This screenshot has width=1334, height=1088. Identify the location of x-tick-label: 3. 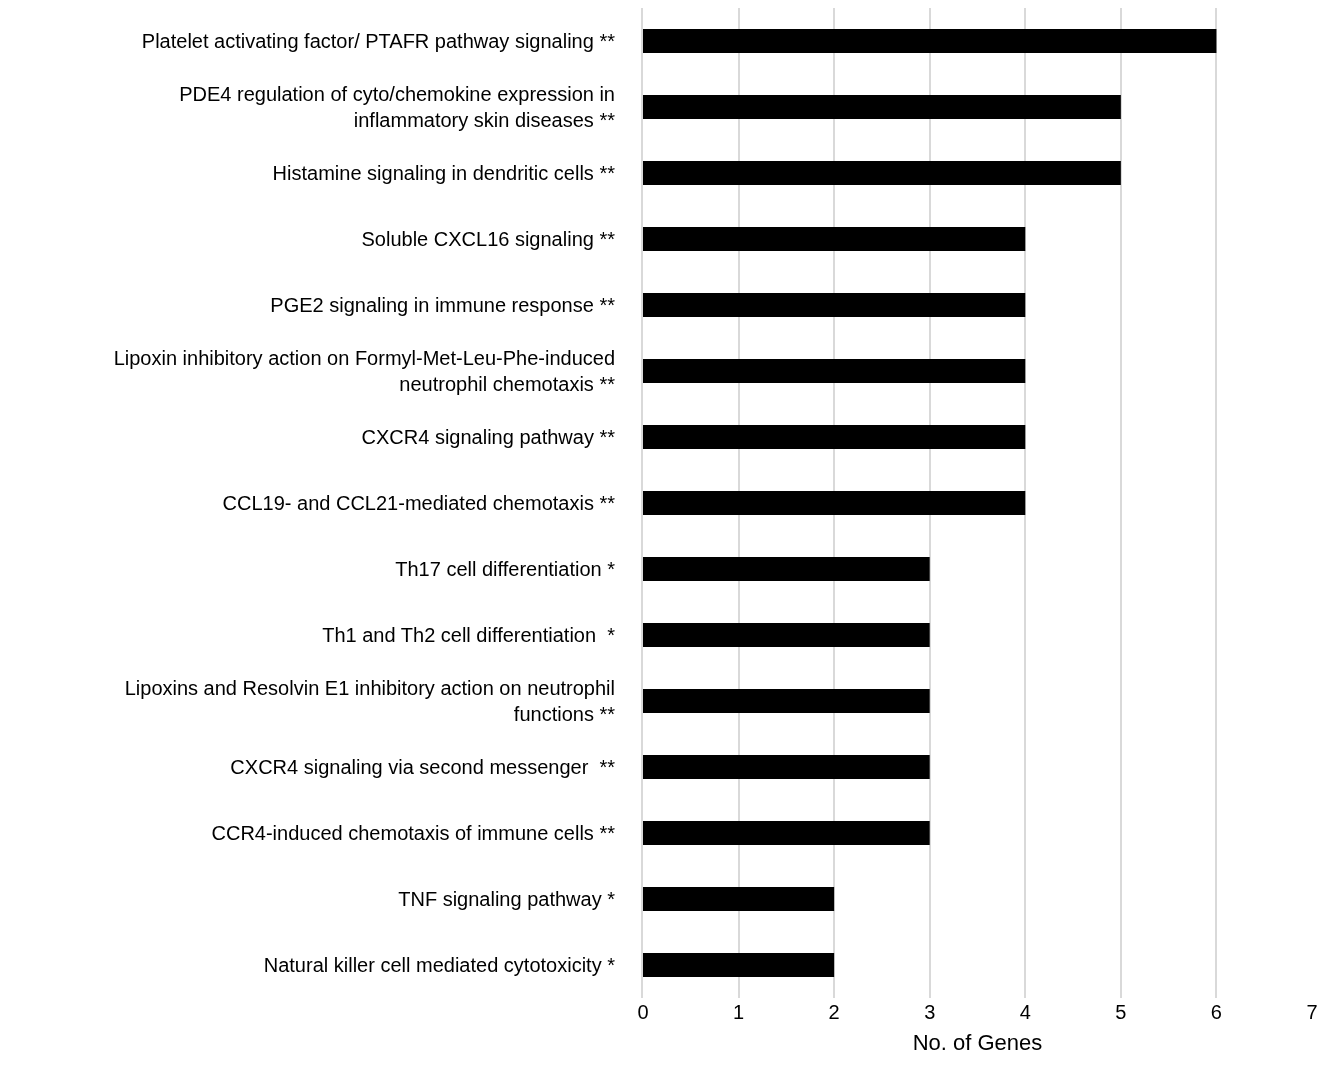
(930, 1012).